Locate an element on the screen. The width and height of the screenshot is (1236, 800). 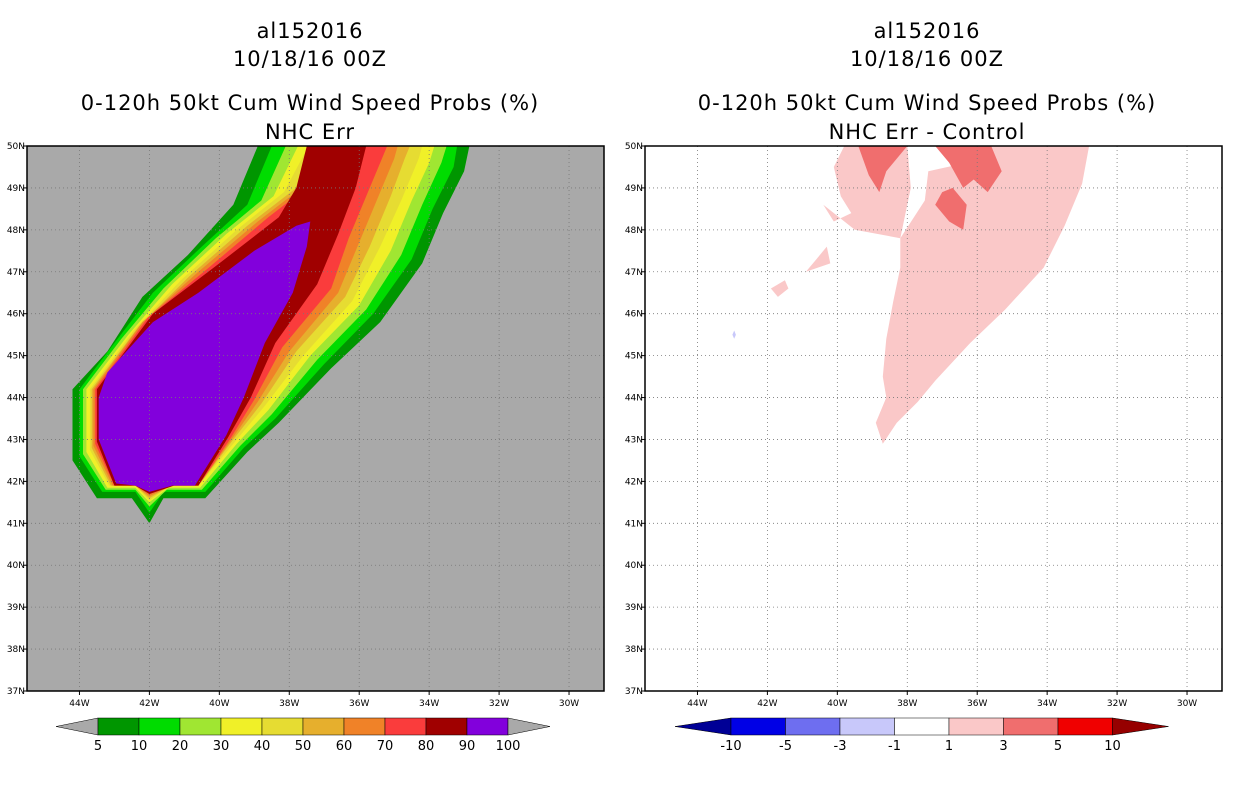
left-xtick-label: 44W is located at coordinates (79, 704).